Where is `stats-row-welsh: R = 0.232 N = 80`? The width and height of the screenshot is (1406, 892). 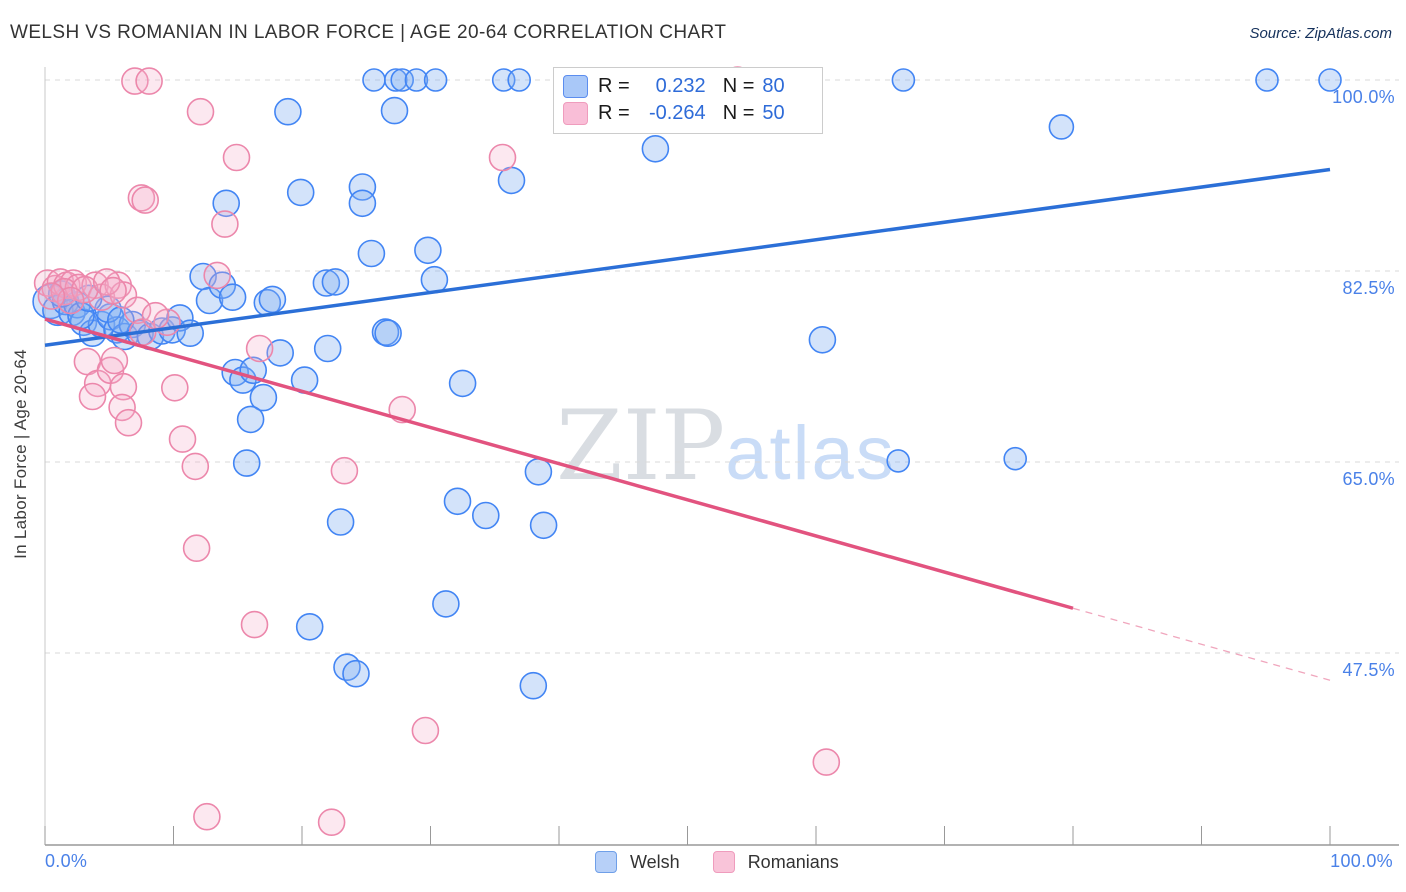 stats-row-welsh: R = 0.232 N = 80 is located at coordinates (688, 86).